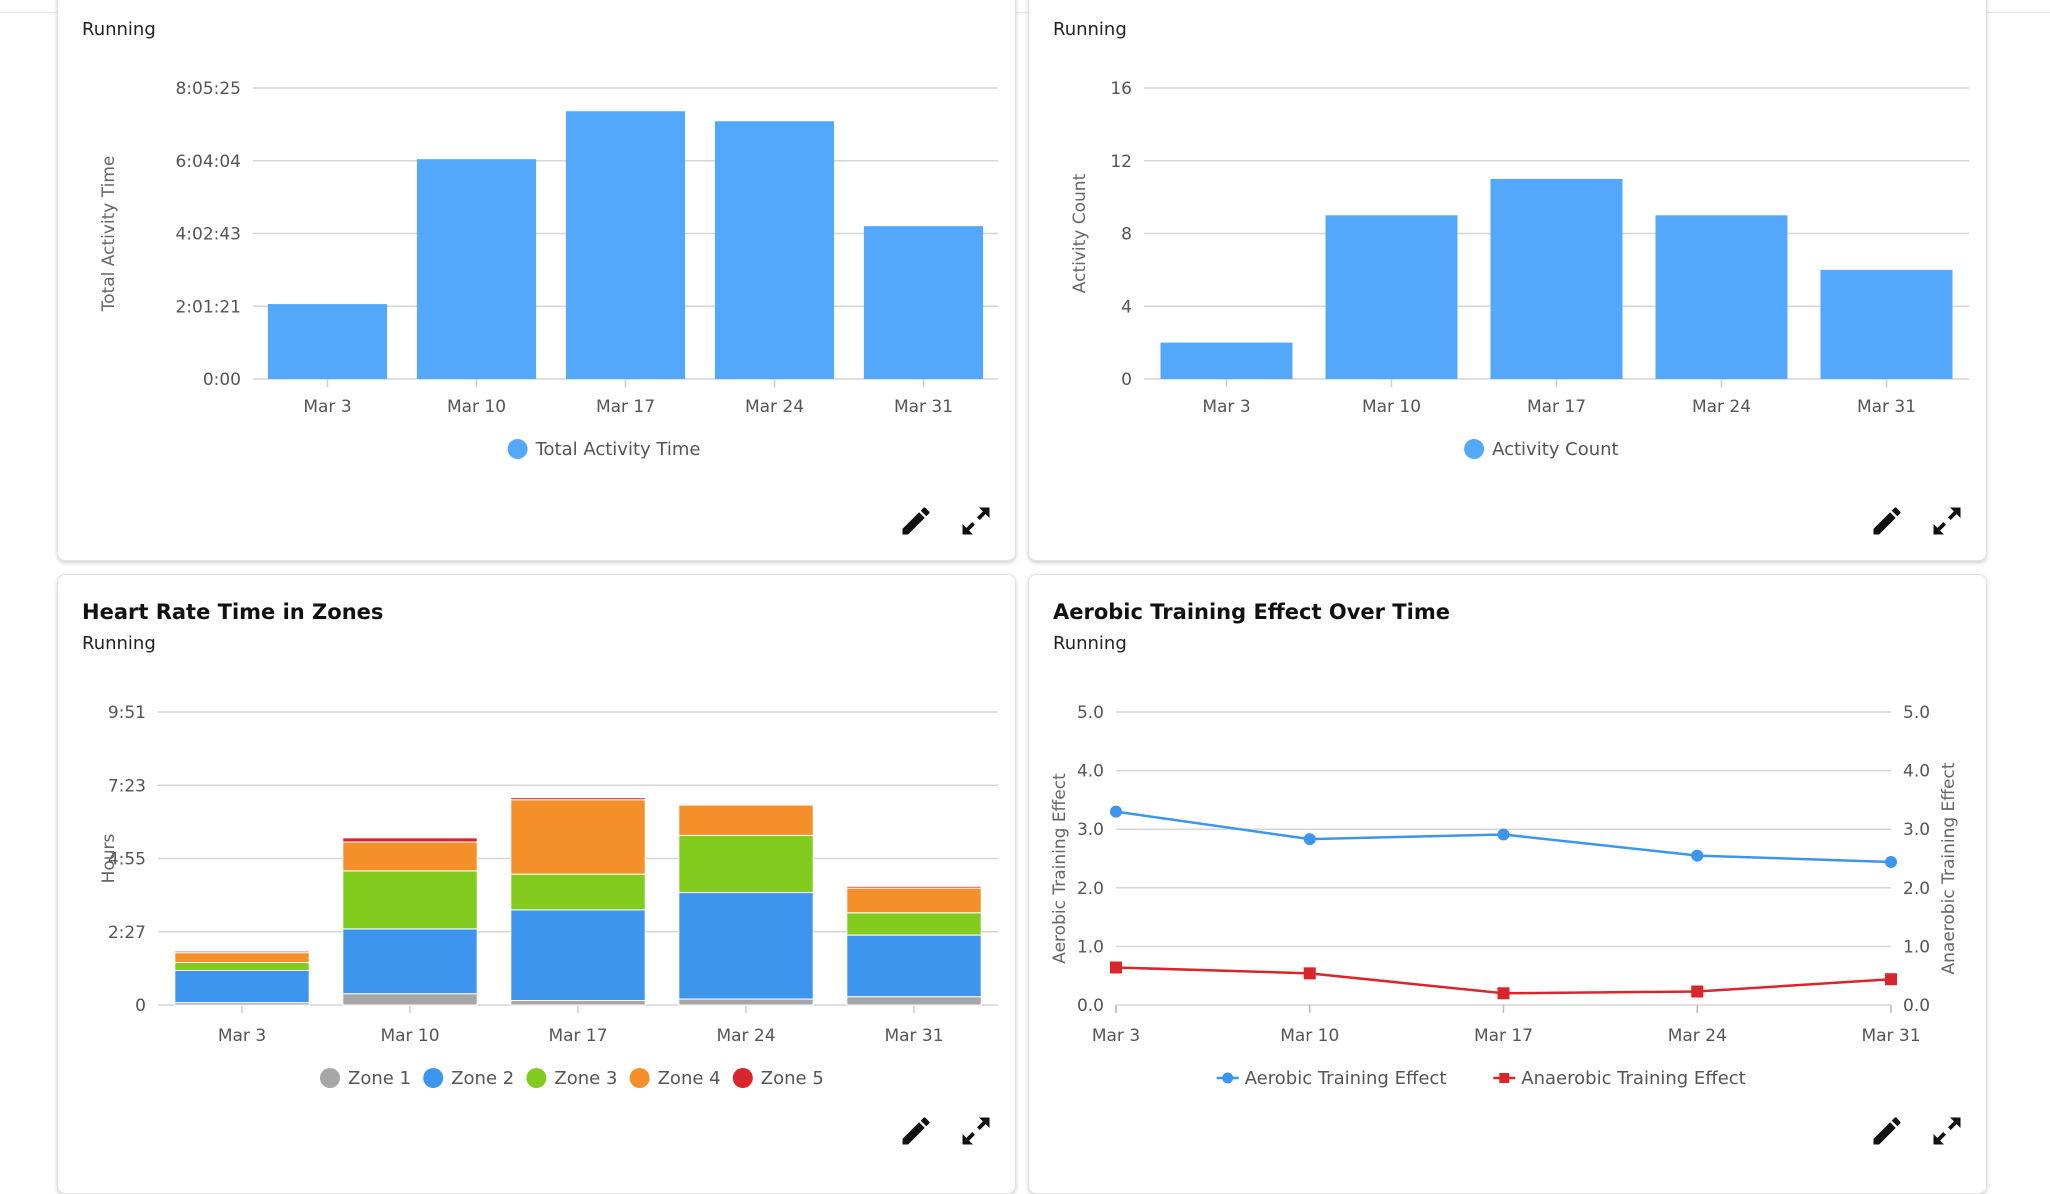  What do you see at coordinates (1060, 868) in the screenshot?
I see `y-axis-title: Aerobic Training Effect` at bounding box center [1060, 868].